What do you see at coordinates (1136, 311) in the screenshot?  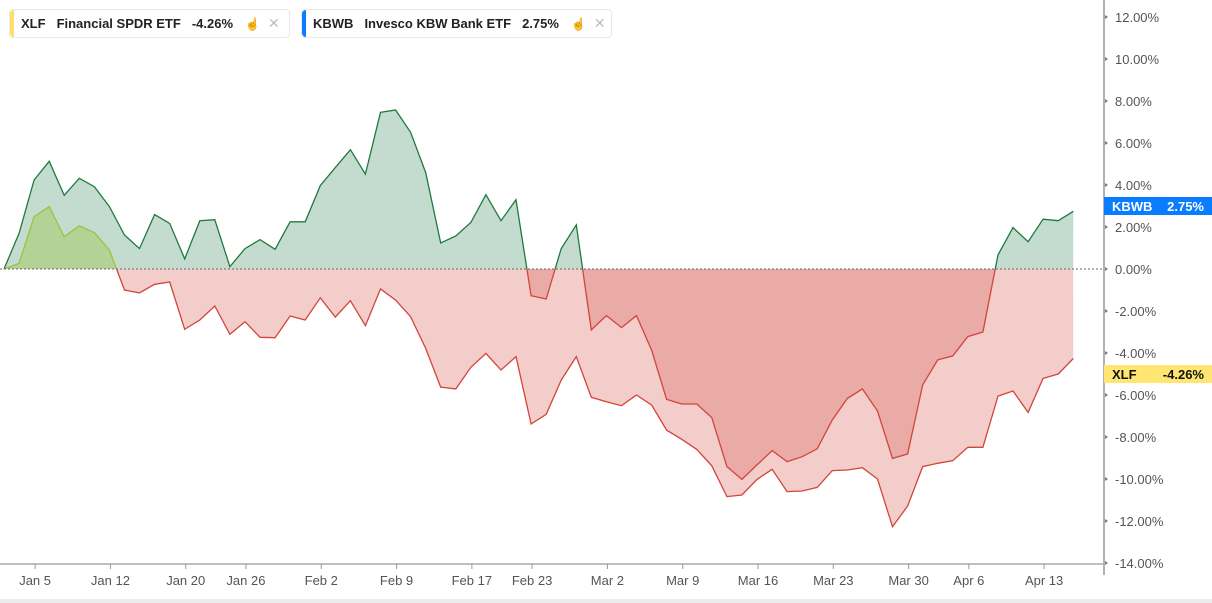 I see `y-tick-label: -2.00%` at bounding box center [1136, 311].